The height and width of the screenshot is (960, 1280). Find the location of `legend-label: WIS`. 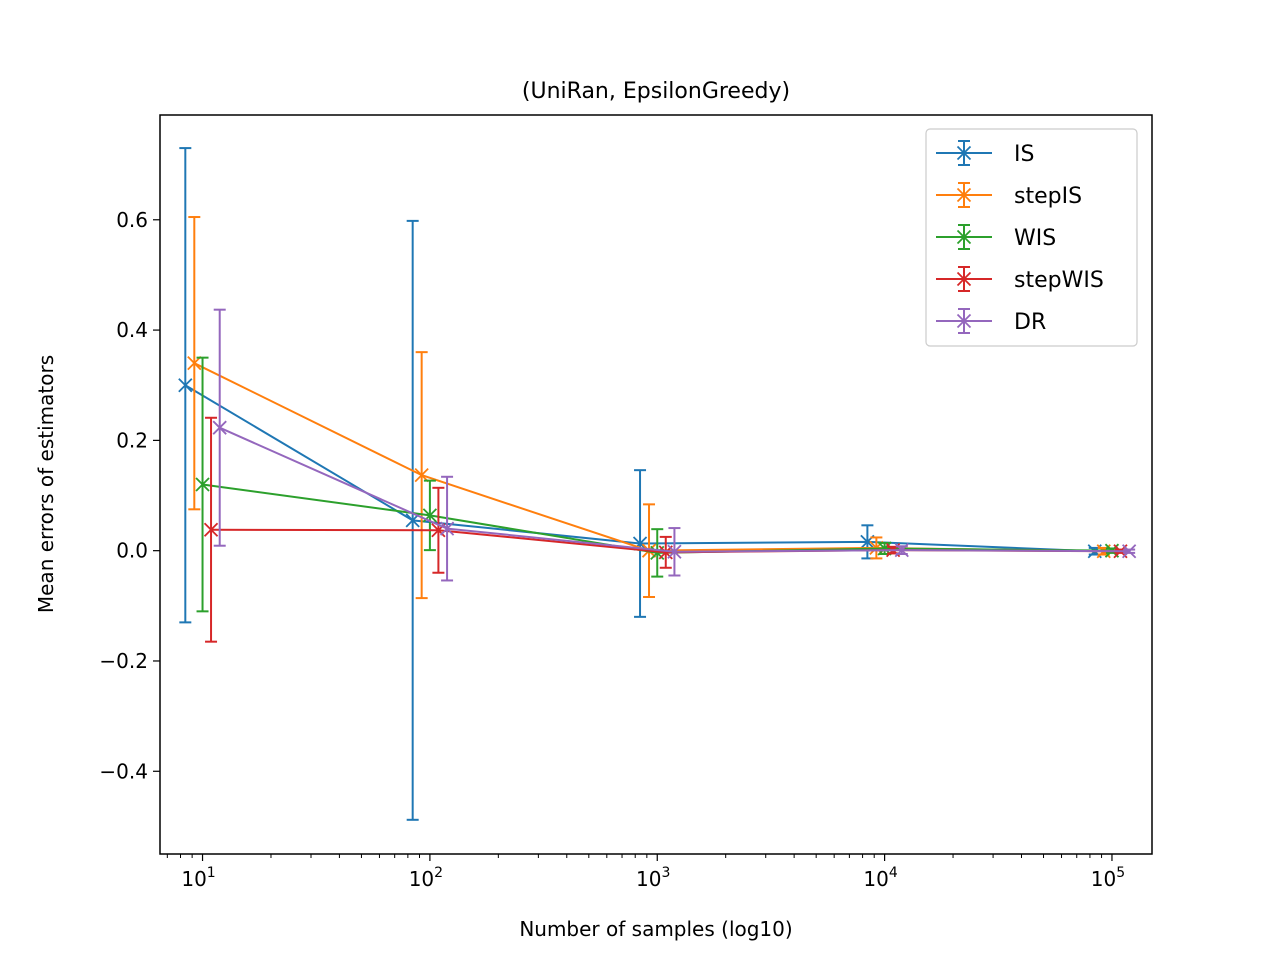

legend-label: WIS is located at coordinates (1035, 238).